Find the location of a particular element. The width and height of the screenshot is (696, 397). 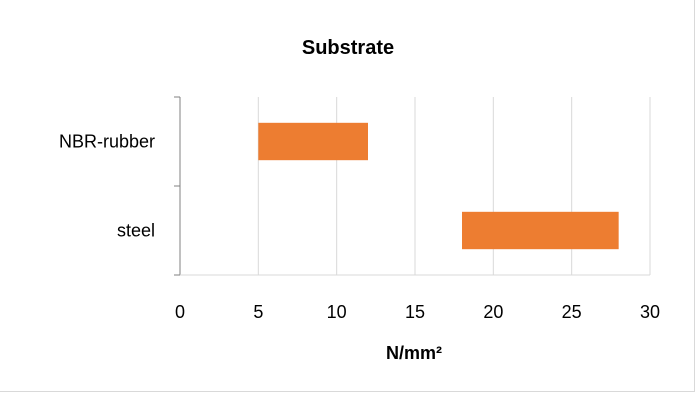

chart-title: Substrate is located at coordinates (348, 48).